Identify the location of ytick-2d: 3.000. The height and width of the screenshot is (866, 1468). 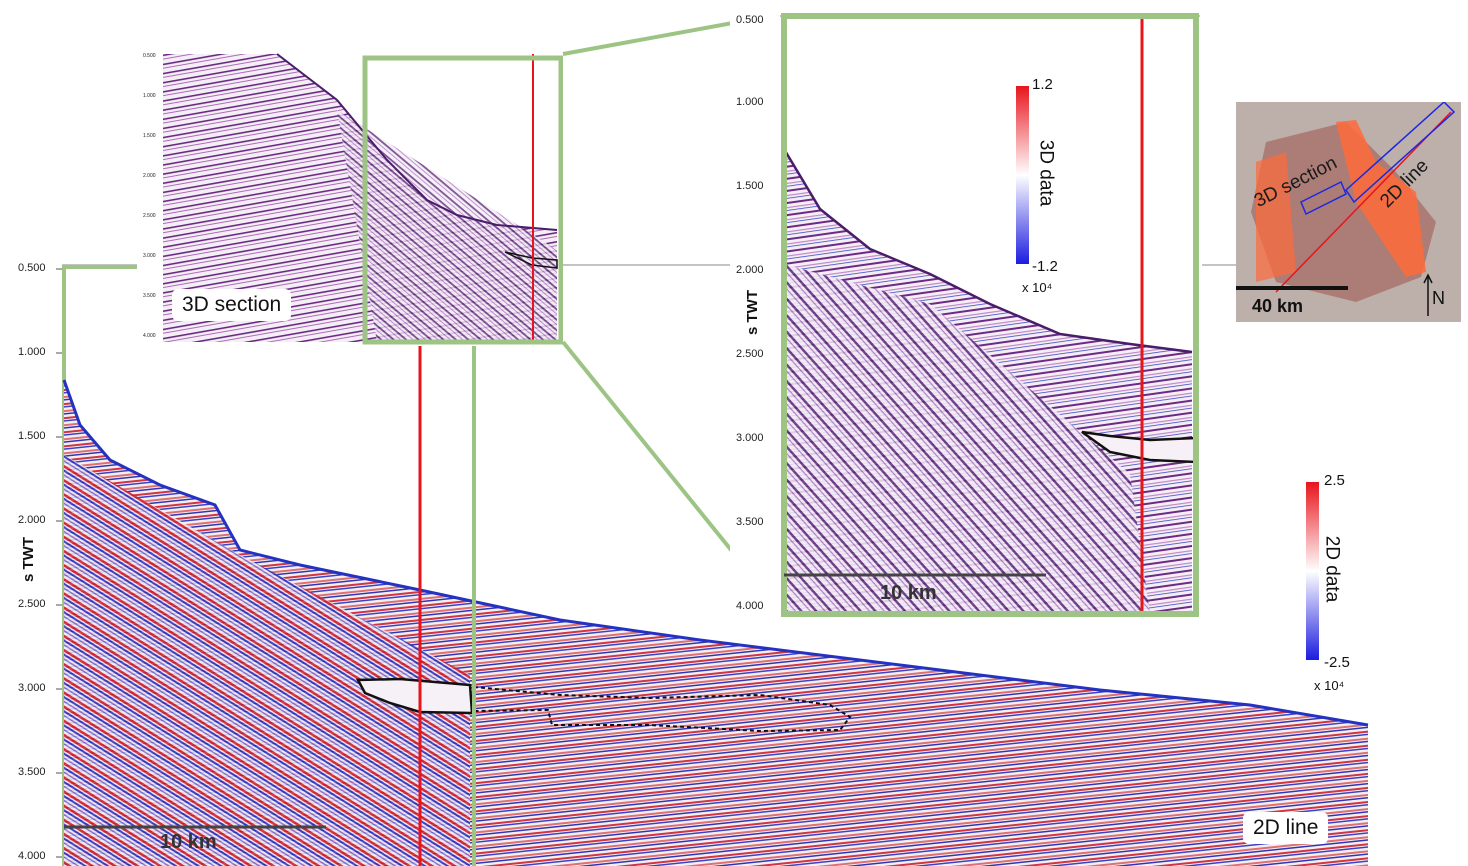
(32, 688).